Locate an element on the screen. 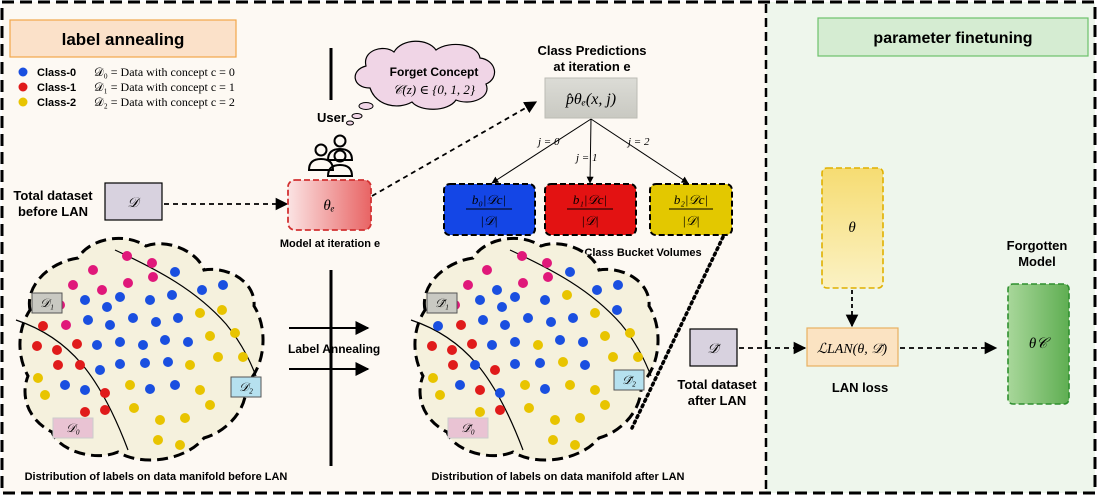 This screenshot has height=497, width=1097. model-box is located at coordinates (329, 205).